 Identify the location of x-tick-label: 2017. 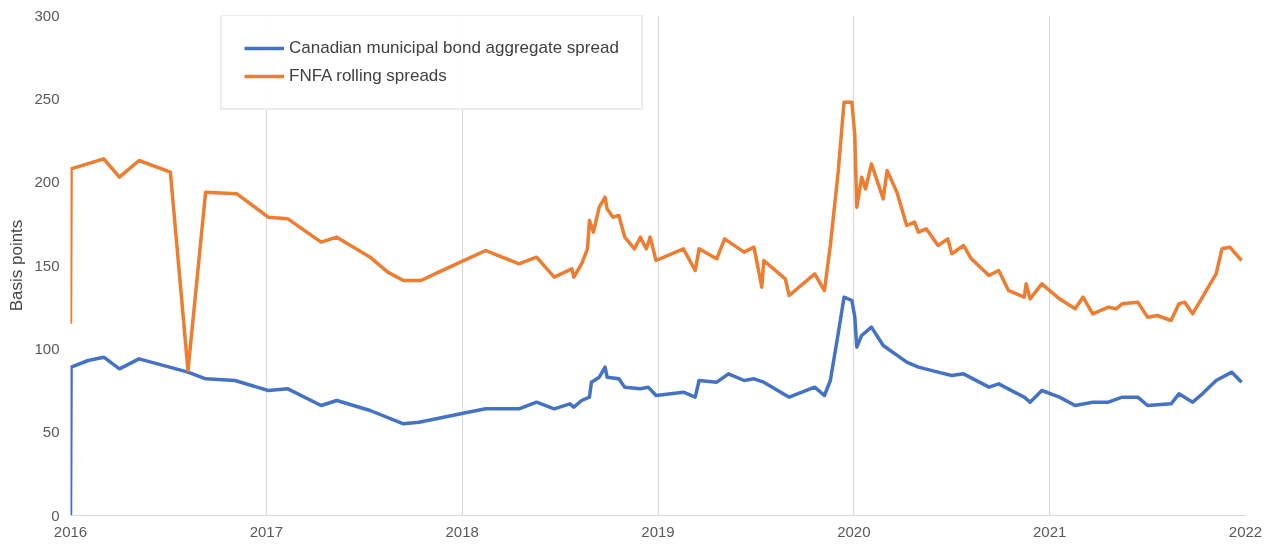
(266, 531).